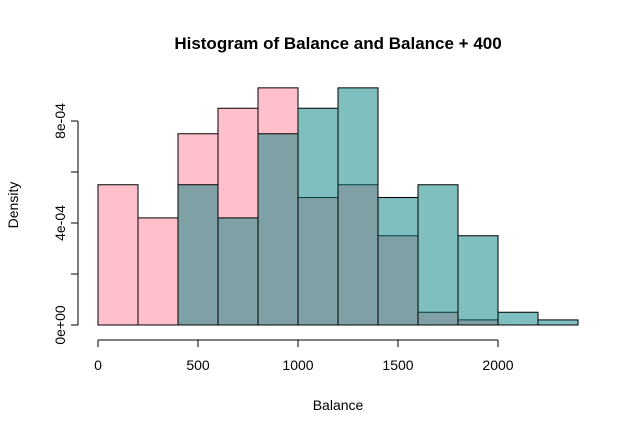  Describe the element at coordinates (60, 325) in the screenshot. I see `y-tick-label: 0e+00` at that location.